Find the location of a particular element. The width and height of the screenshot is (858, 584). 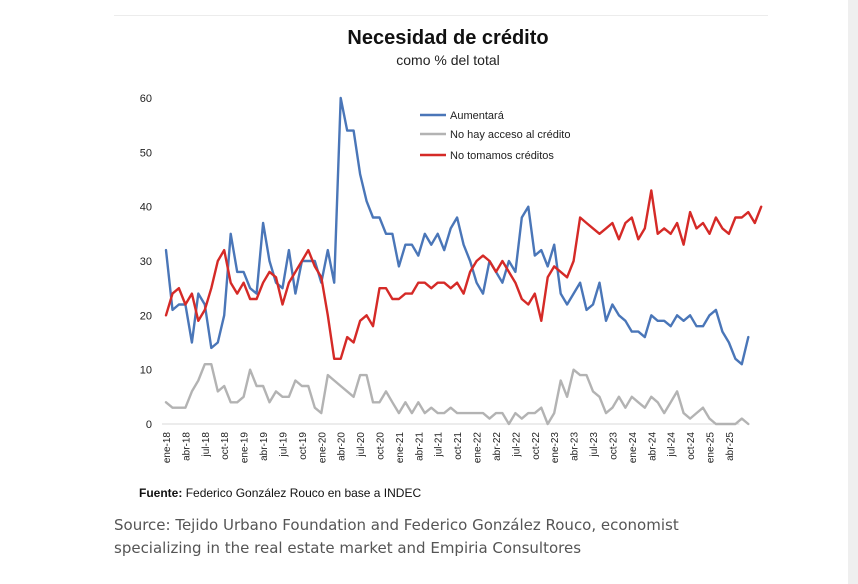

x-tick-label: ene-23 is located at coordinates (555, 448).